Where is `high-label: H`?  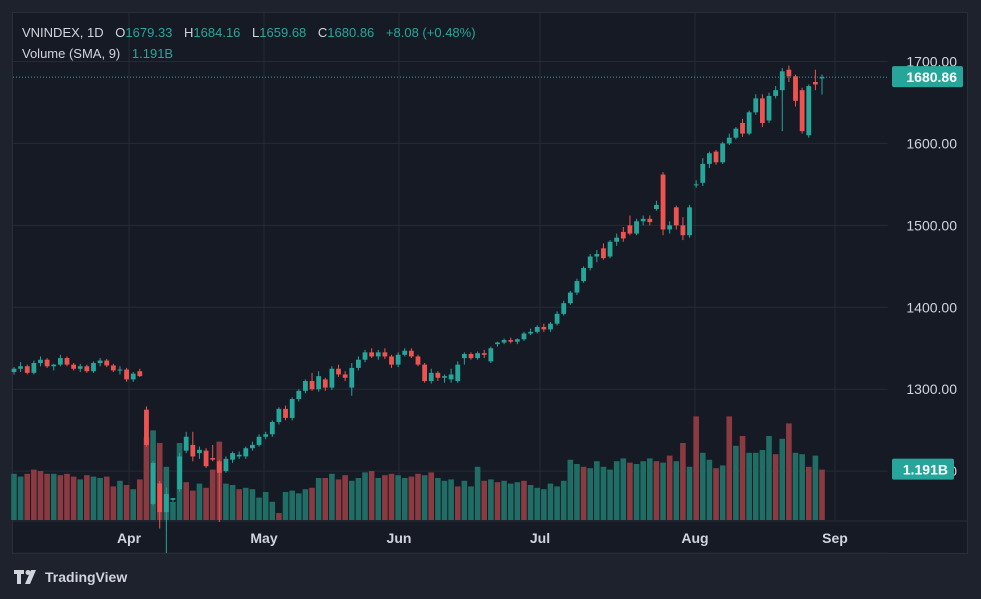 high-label: H is located at coordinates (189, 32).